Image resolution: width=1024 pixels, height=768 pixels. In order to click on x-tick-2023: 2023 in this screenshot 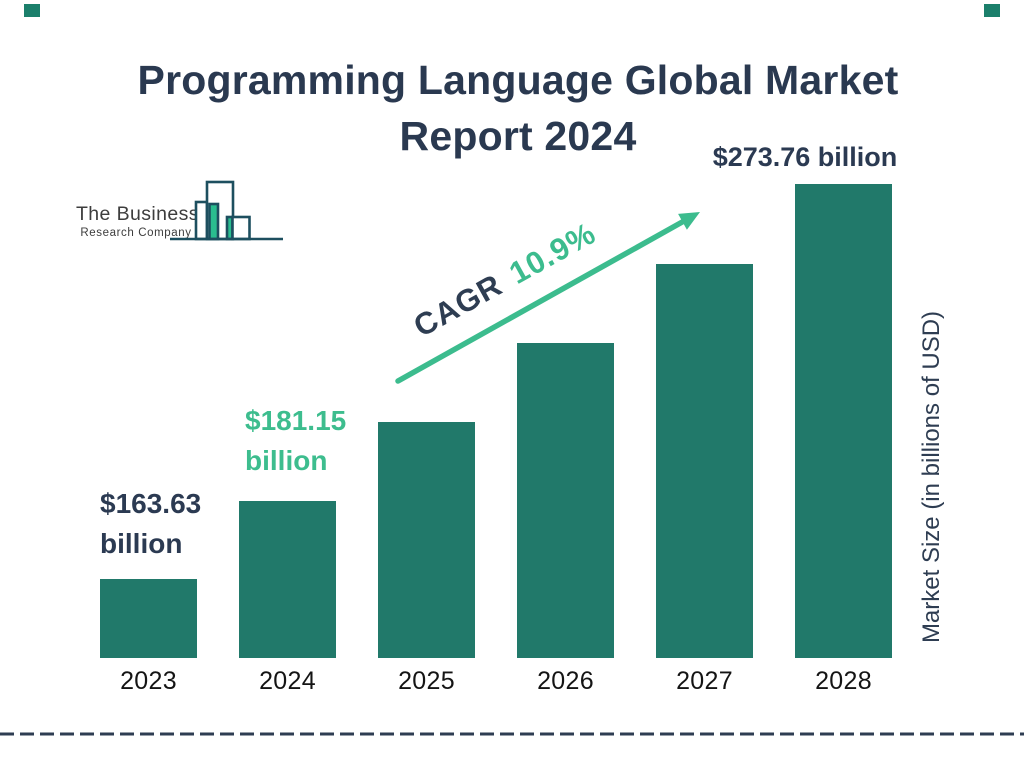, I will do `click(148, 681)`.